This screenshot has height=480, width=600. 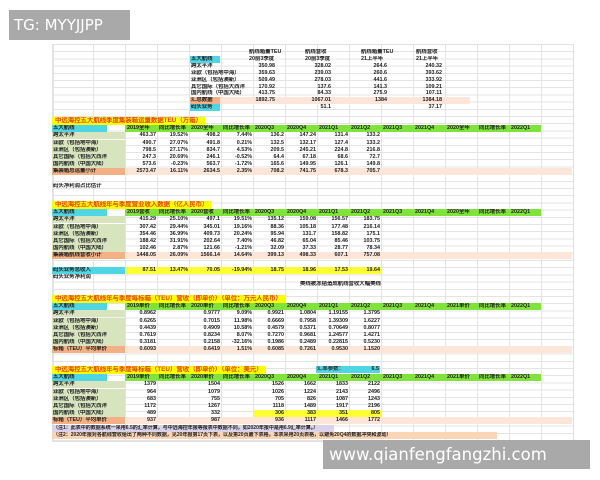 I want to click on data-cell: 1772, so click(x=374, y=420).